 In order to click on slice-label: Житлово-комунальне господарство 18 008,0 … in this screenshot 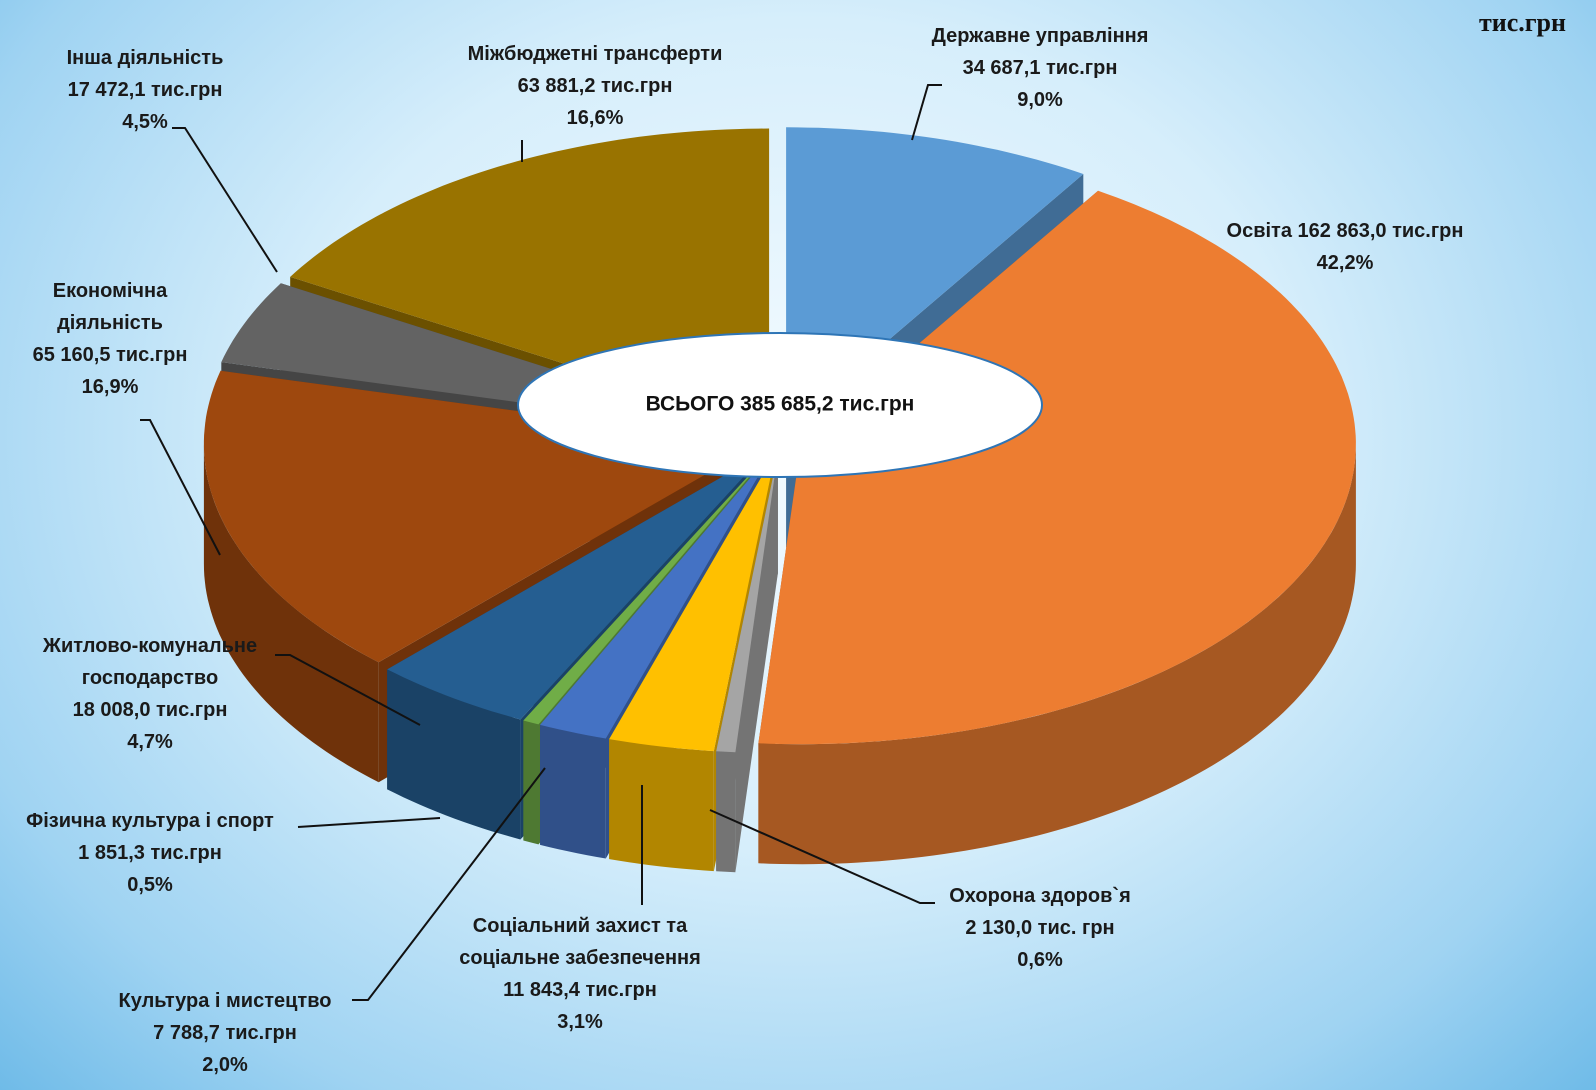, I will do `click(150, 694)`.